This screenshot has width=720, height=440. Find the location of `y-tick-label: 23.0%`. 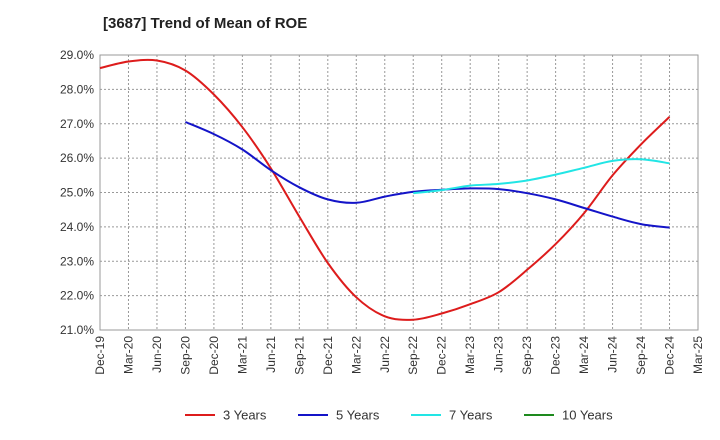

y-tick-label: 23.0% is located at coordinates (77, 261).